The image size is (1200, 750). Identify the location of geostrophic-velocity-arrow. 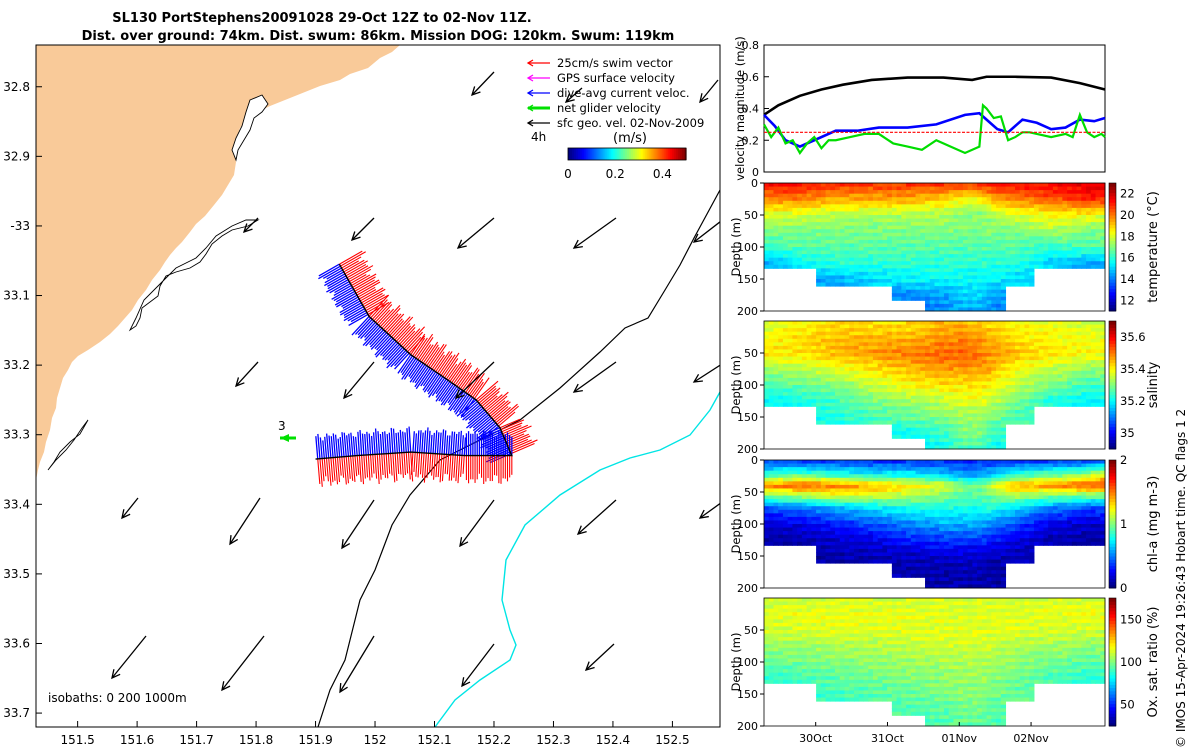
(129, 657).